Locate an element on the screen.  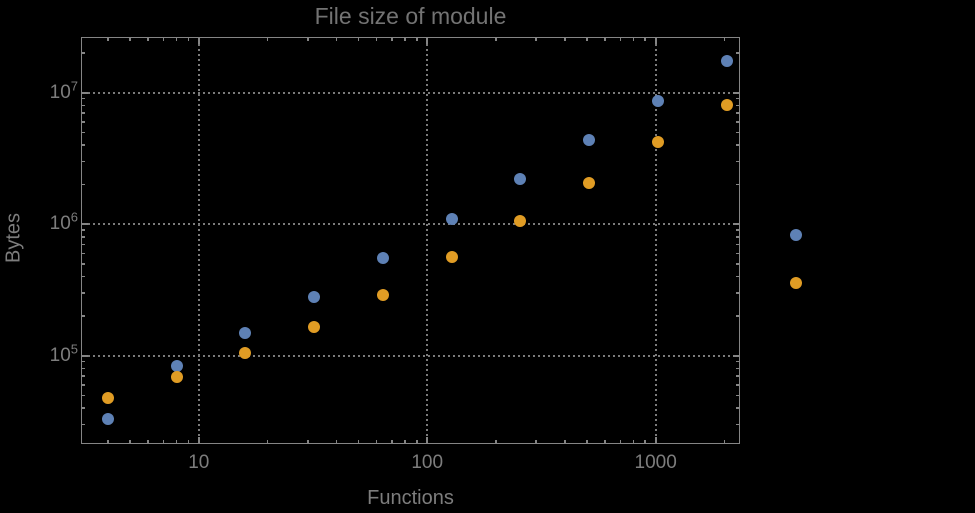
y-tick-label: 107 is located at coordinates (39, 91).